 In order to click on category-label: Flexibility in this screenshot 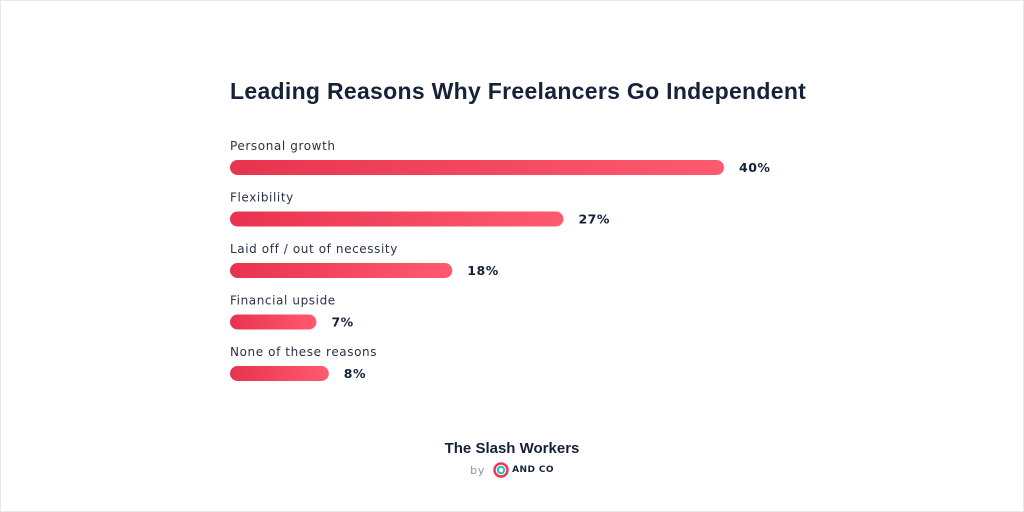, I will do `click(262, 198)`.